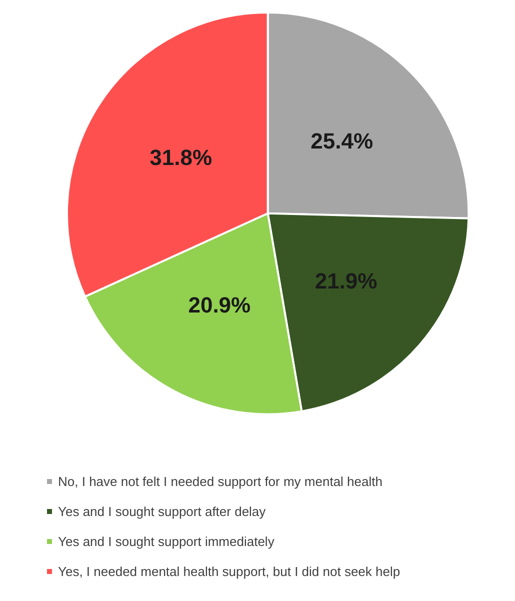 This screenshot has height=601, width=515. Describe the element at coordinates (166, 541) in the screenshot. I see `legend-label: Yes and I sought support immediately` at that location.